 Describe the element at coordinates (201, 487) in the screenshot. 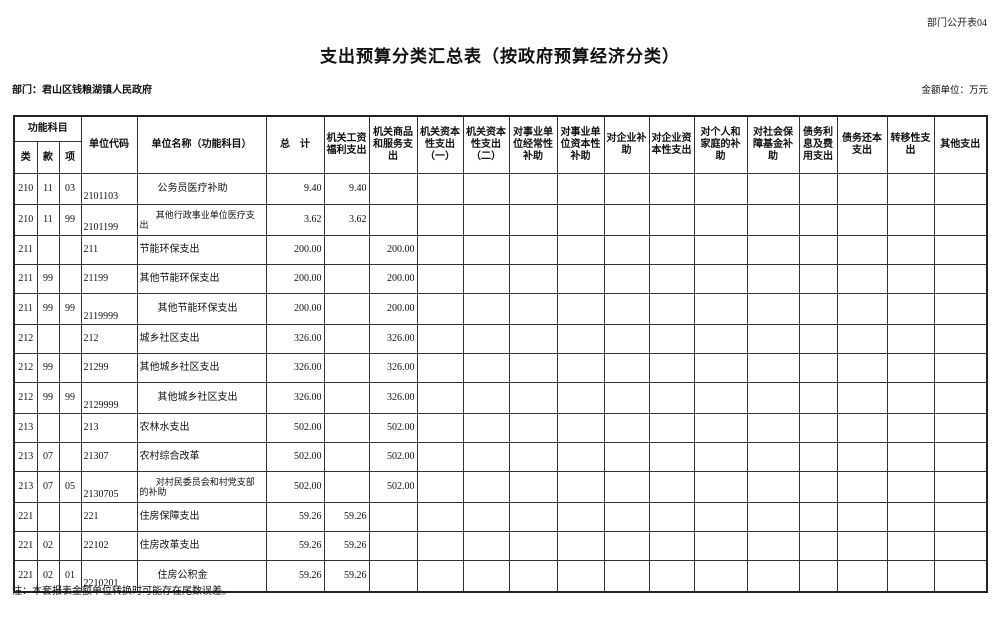

I see `table-cell: 对村民委员会和村党支部的补助` at that location.